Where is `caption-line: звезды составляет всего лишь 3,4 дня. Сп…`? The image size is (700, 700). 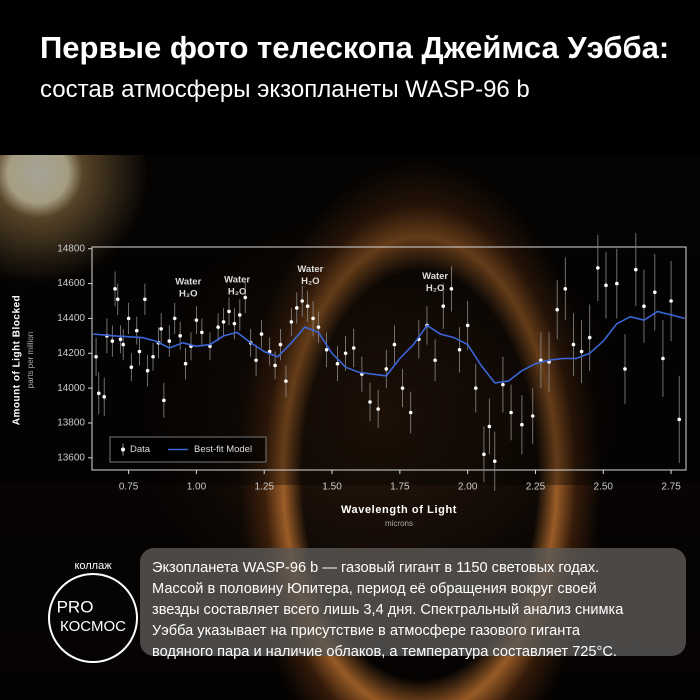 caption-line: звезды составляет всего лишь 3,4 дня. Сп… is located at coordinates (388, 610).